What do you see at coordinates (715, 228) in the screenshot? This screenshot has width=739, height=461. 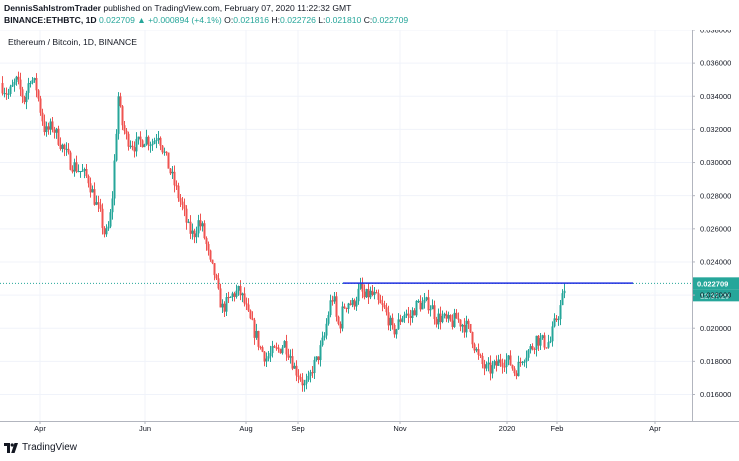 I see `y-tick-label: 0.026000` at bounding box center [715, 228].